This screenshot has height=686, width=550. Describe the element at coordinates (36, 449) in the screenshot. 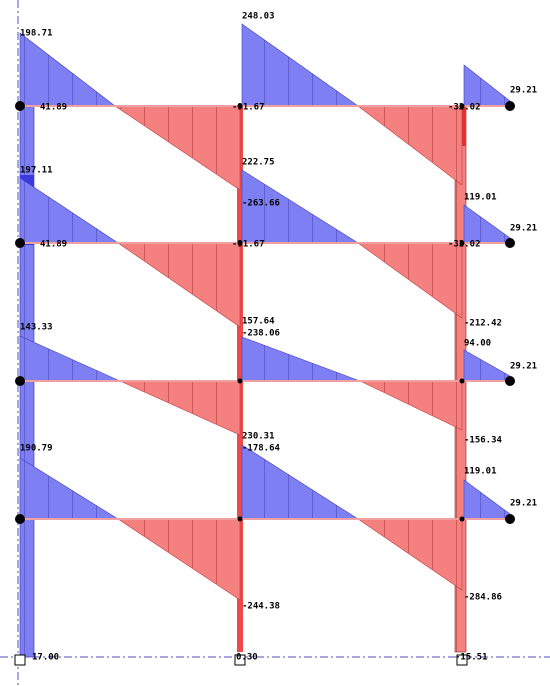

I see `value-label: 190.79` at that location.